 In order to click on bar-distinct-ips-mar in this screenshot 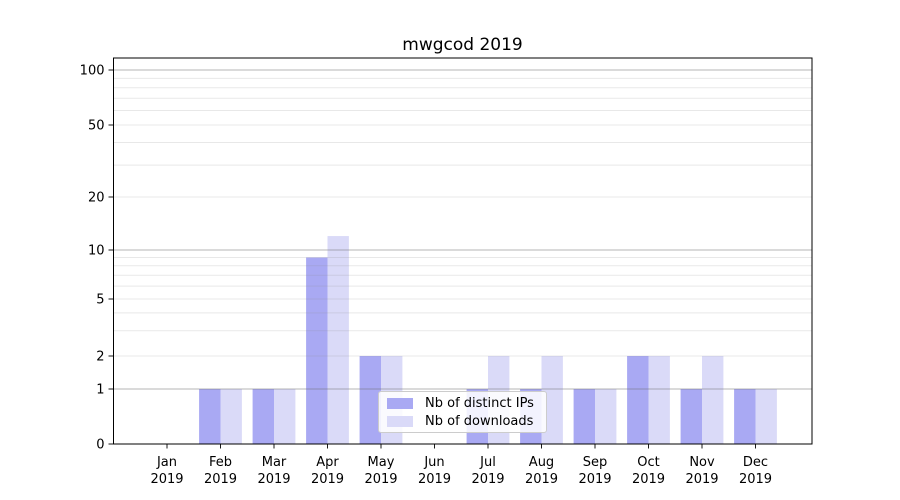, I will do `click(263, 416)`.